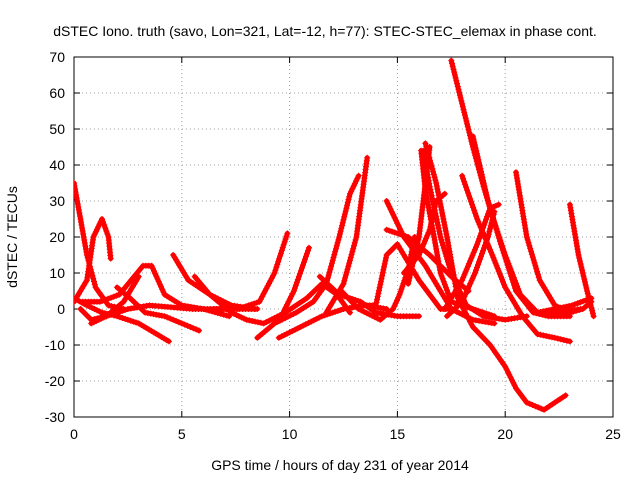 Image resolution: width=640 pixels, height=480 pixels. I want to click on y-tick-label: 10, so click(57, 273).